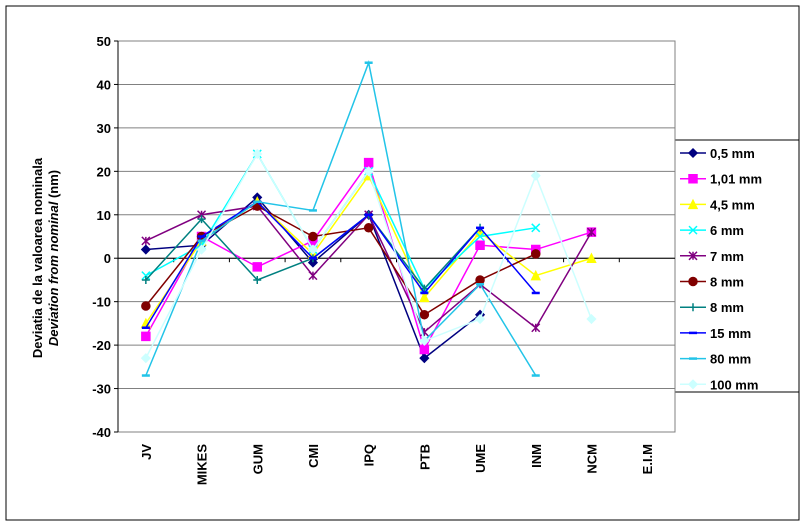 The height and width of the screenshot is (529, 805). Describe the element at coordinates (647, 459) in the screenshot. I see `x-tick-label: E.I.M` at that location.